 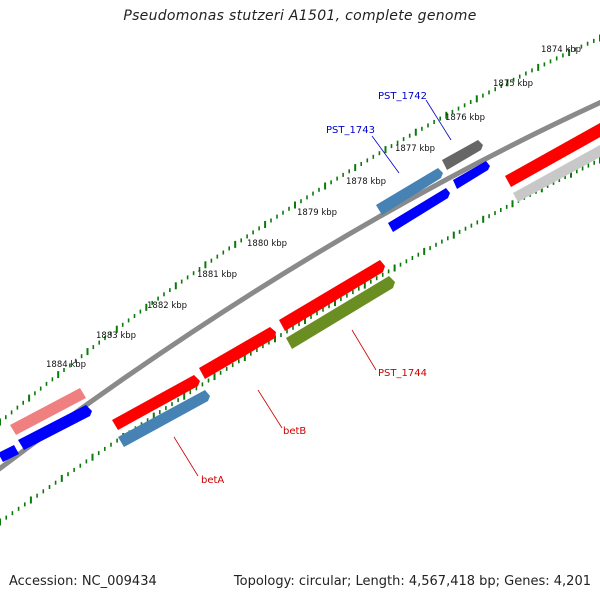 What do you see at coordinates (415, 149) in the screenshot?
I see `kbp-label: 1877 kbp` at bounding box center [415, 149].